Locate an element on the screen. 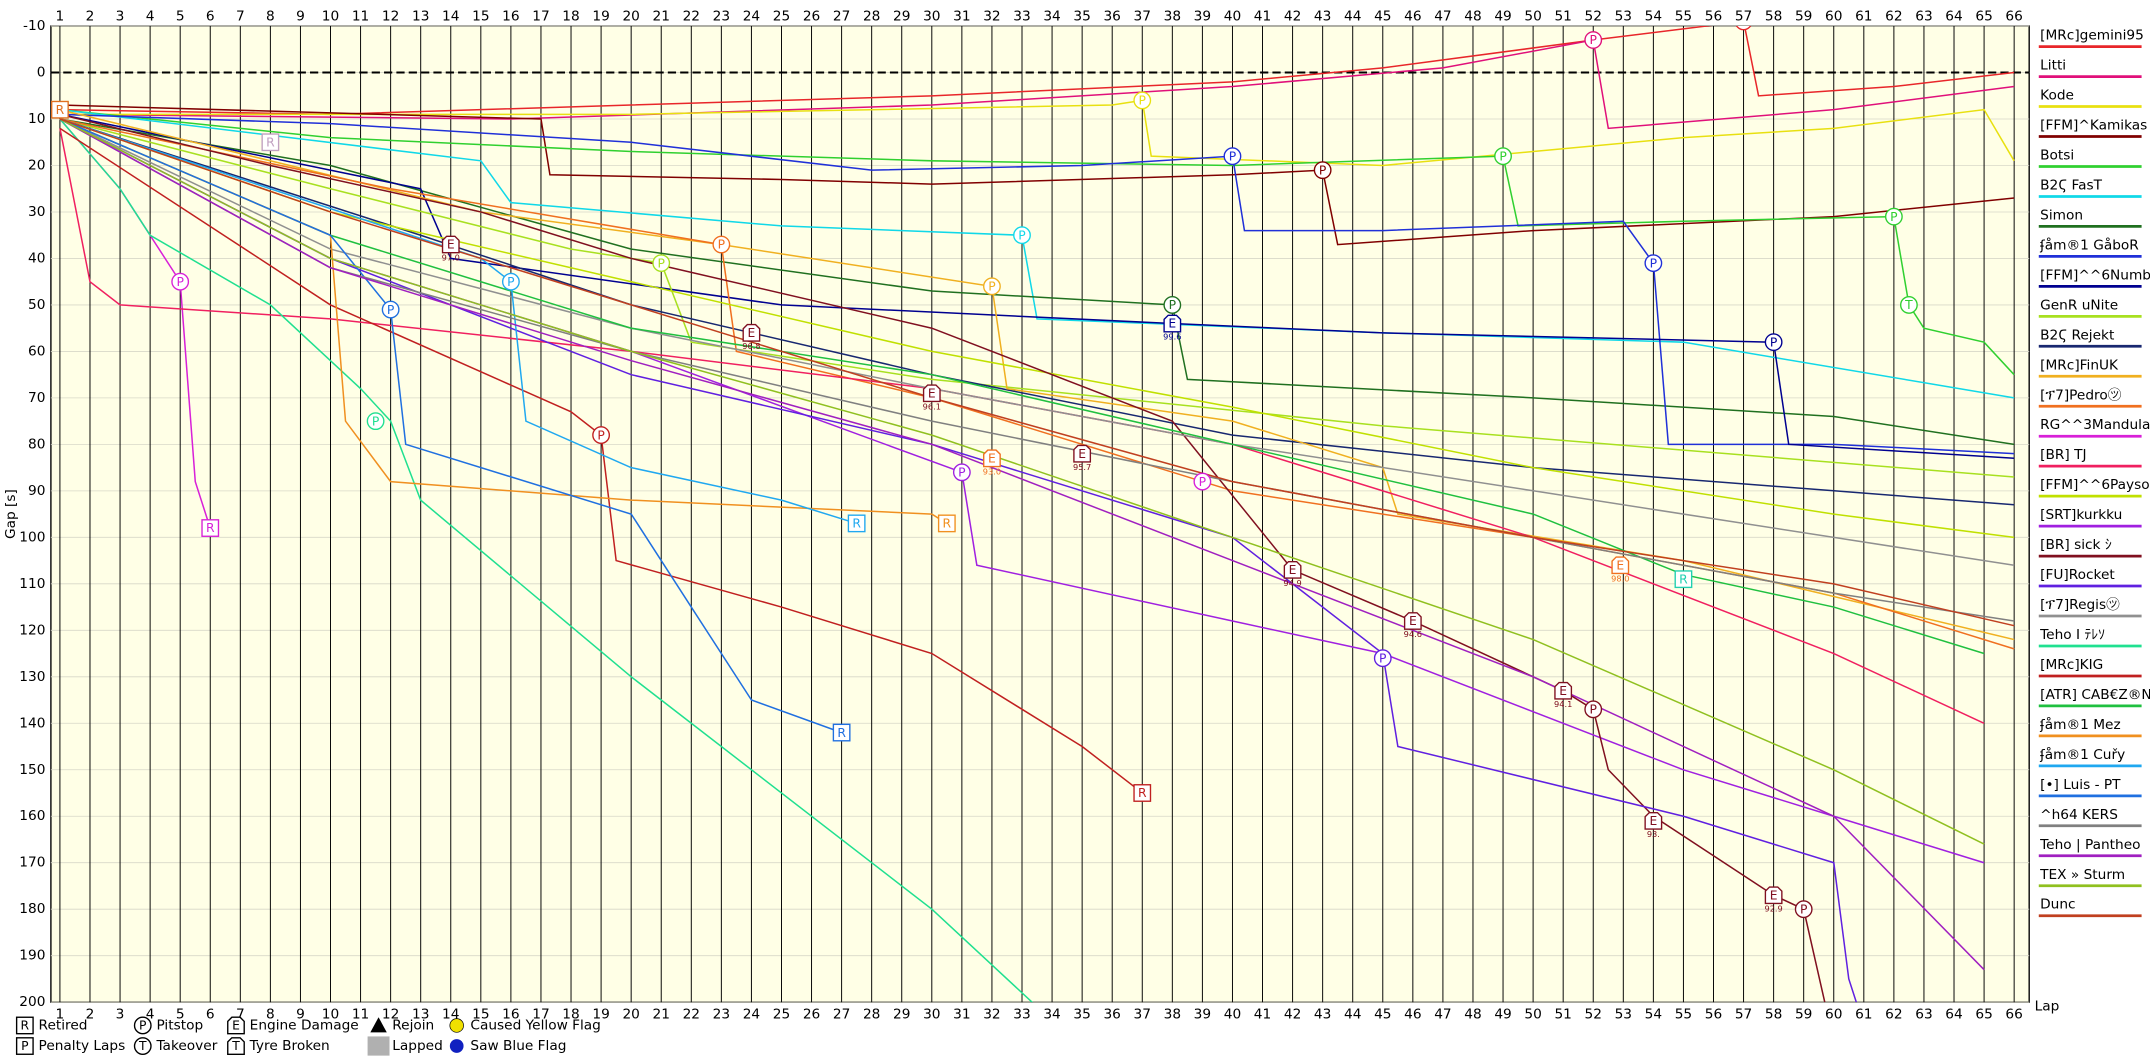  x-tick-label: 12 is located at coordinates (390, 16).